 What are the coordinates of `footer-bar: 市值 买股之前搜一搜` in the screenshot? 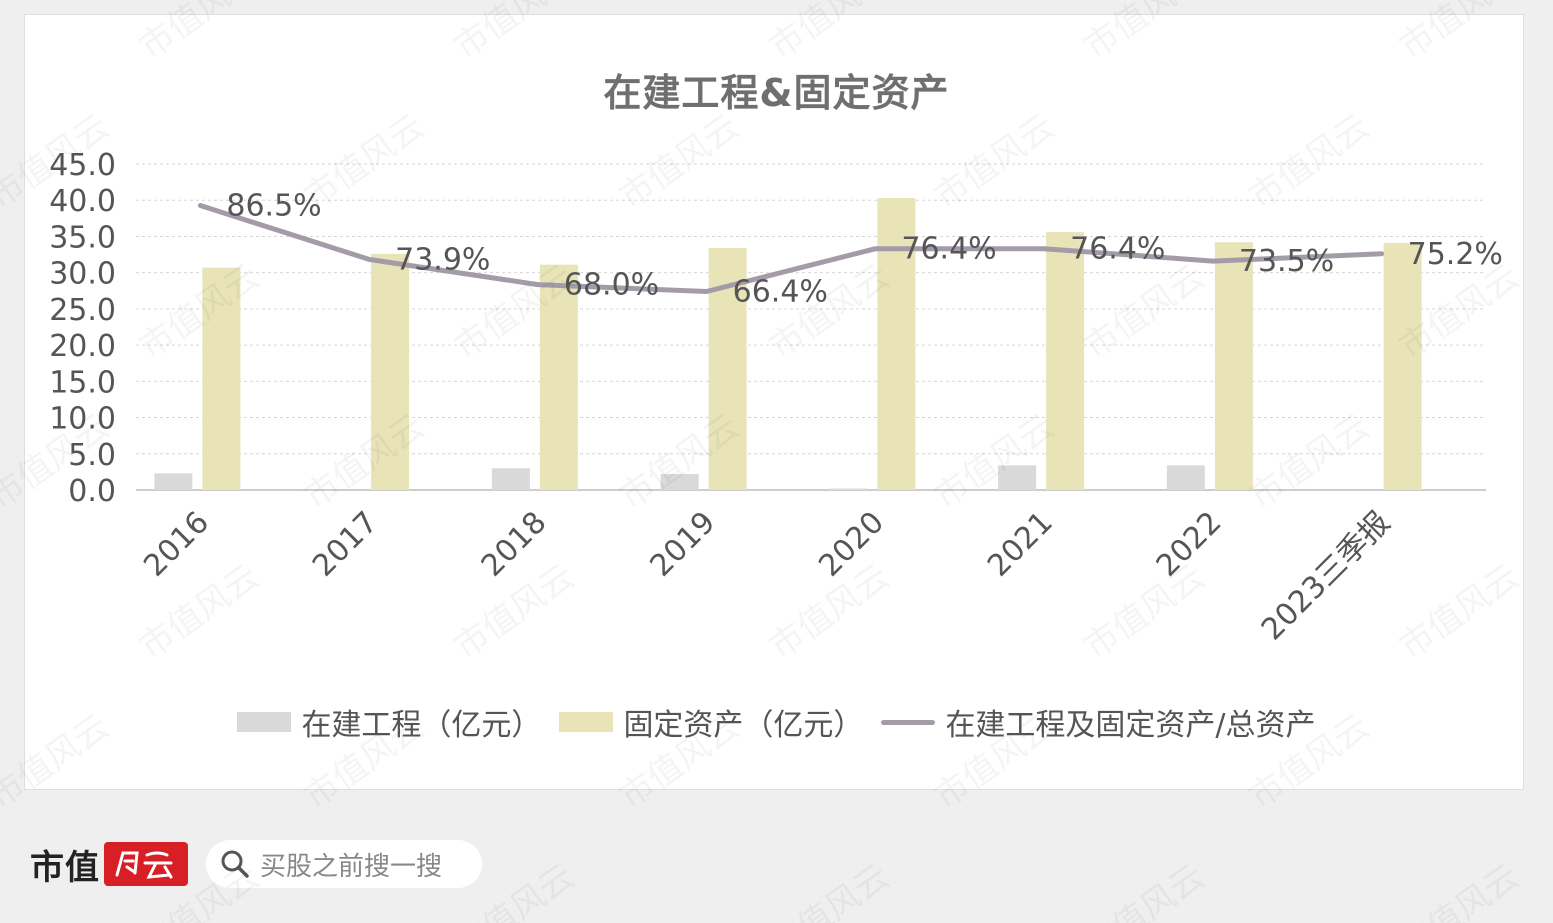 It's located at (256, 864).